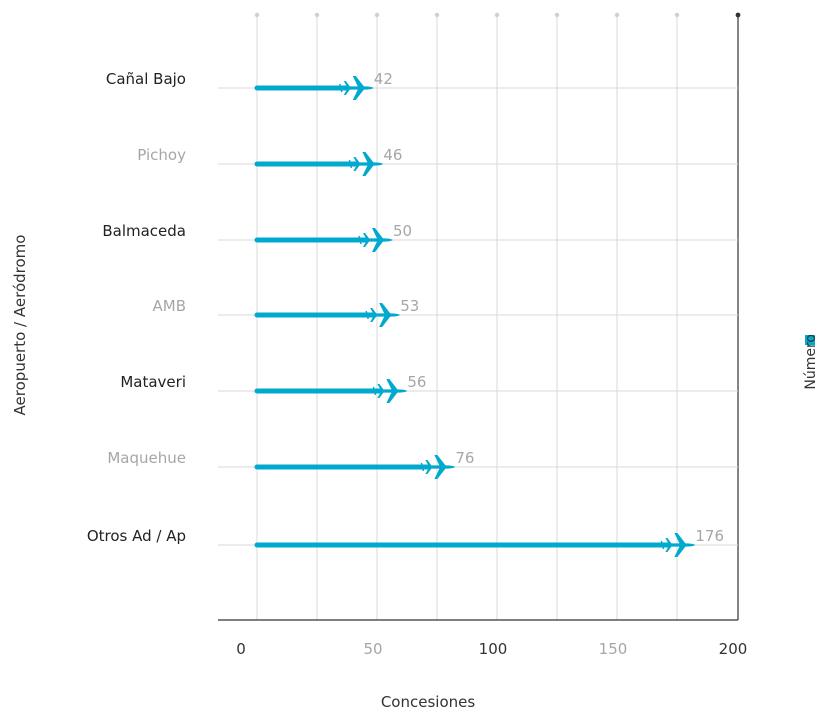 The width and height of the screenshot is (831, 711). I want to click on x-tick-label: 0, so click(241, 649).